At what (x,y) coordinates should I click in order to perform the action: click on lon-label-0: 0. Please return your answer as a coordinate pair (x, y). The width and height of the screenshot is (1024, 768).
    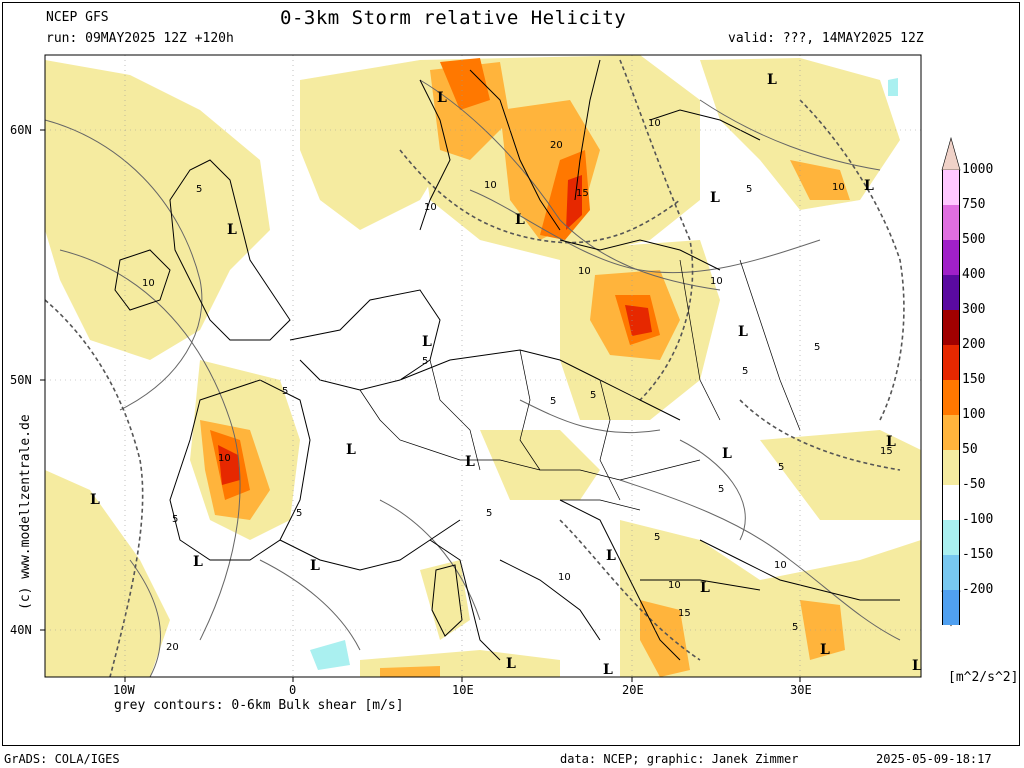
    Looking at the image, I should click on (293, 690).